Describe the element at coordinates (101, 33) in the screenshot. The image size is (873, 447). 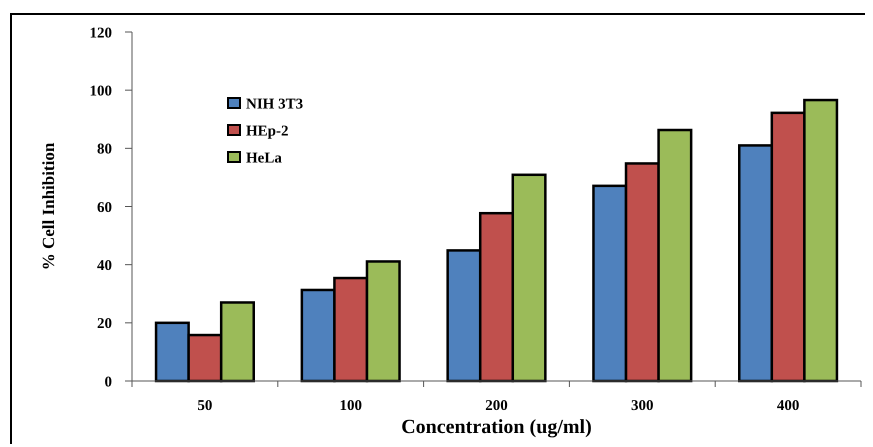
I see `y-tick-label: 120` at that location.